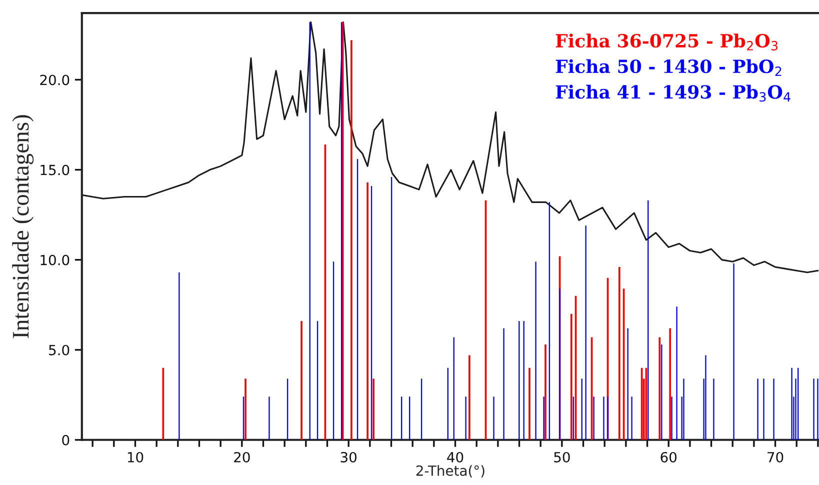 Image resolution: width=819 pixels, height=485 pixels. What do you see at coordinates (55, 80) in the screenshot?
I see `y-tick-label: 20.0` at bounding box center [55, 80].